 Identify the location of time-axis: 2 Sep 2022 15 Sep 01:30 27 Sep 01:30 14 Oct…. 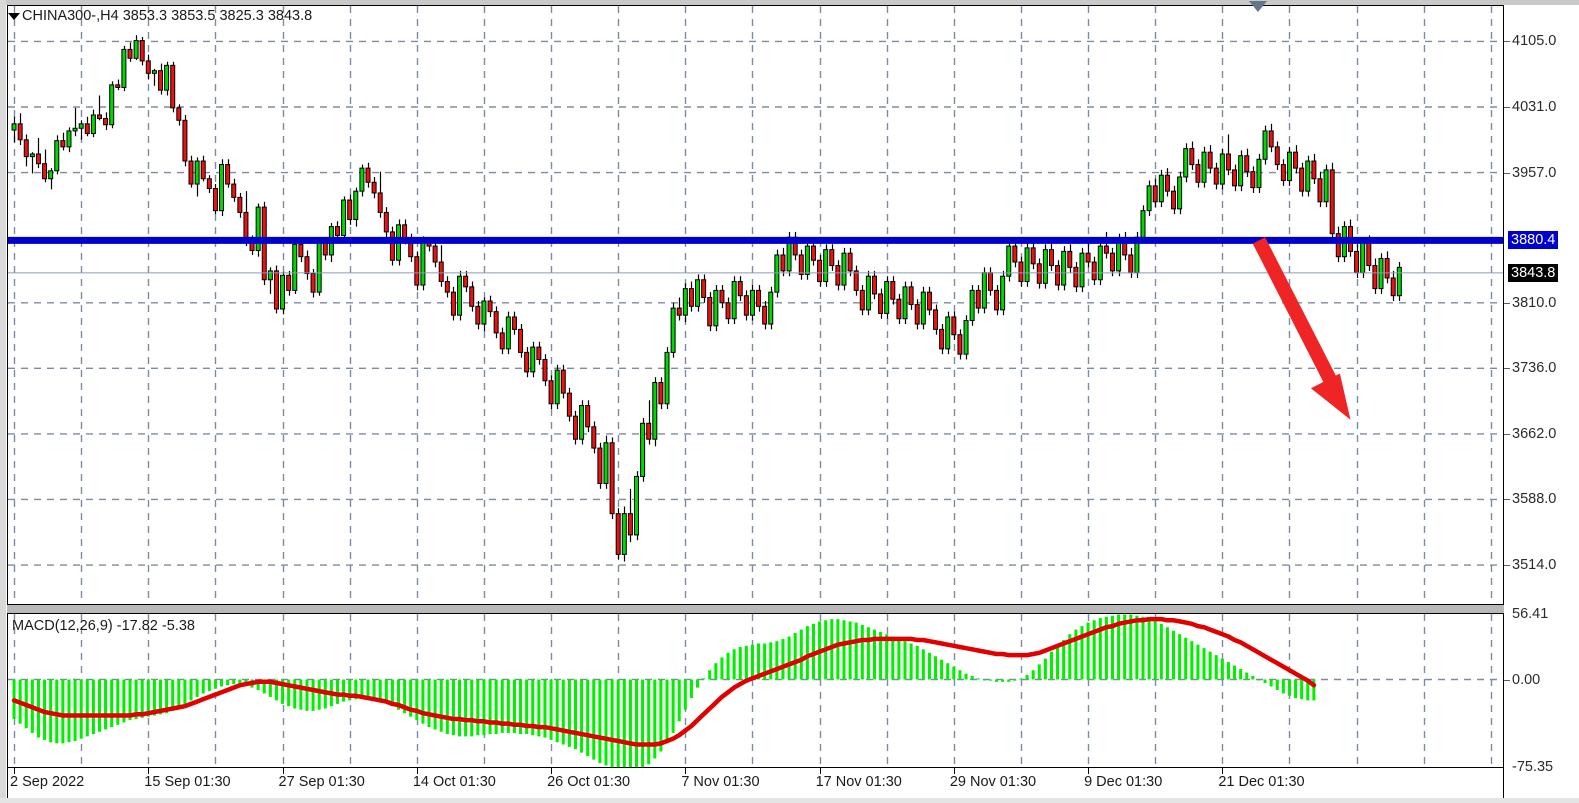
(755, 783).